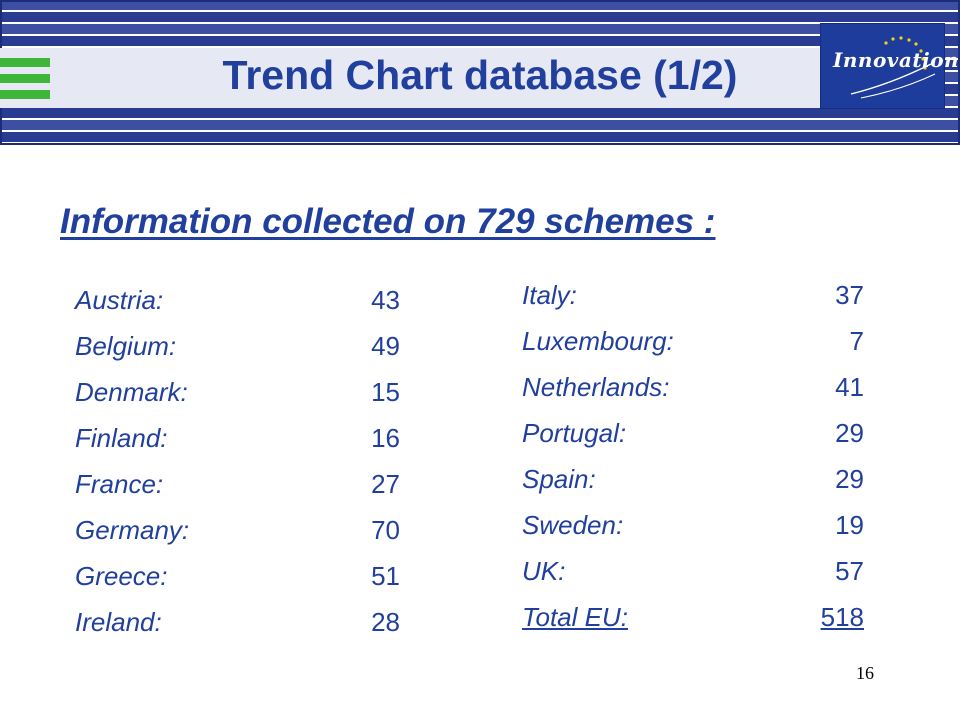 This screenshot has height=720, width=960. What do you see at coordinates (598, 340) in the screenshot?
I see `country-name: Luxembourg:` at bounding box center [598, 340].